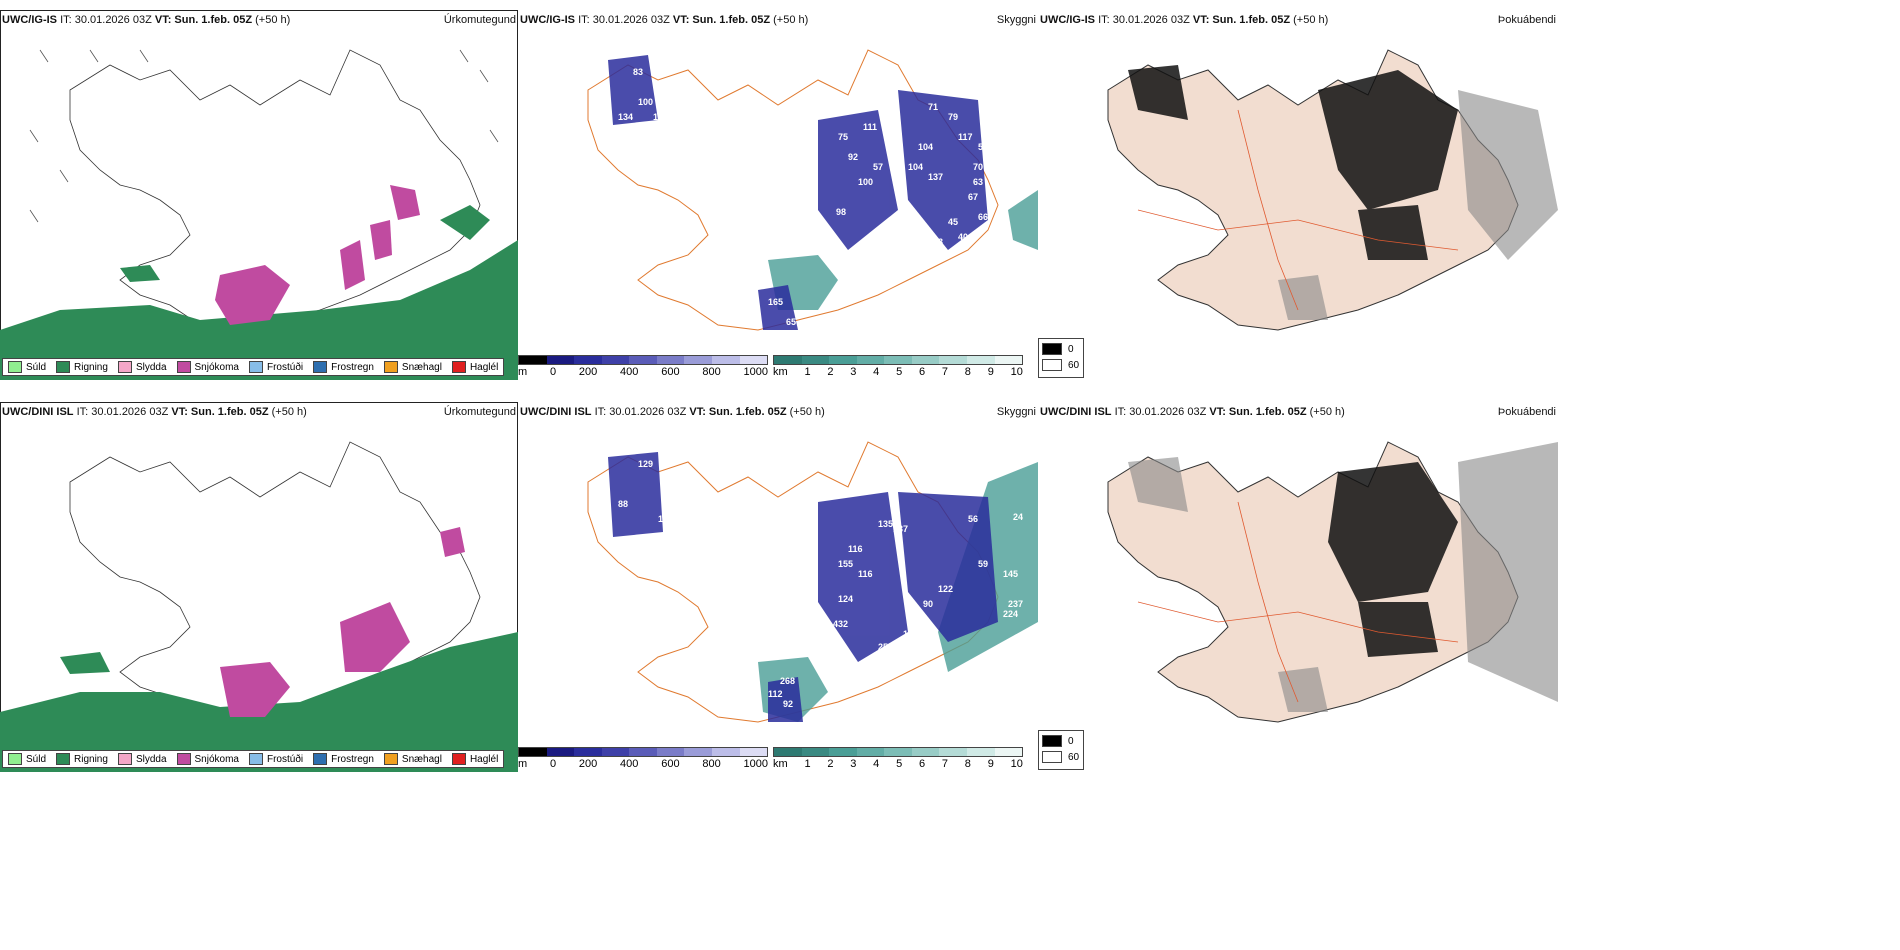 Image resolution: width=1900 pixels, height=950 pixels. What do you see at coordinates (878, 167) in the screenshot?
I see `visibility-number: 57` at bounding box center [878, 167].